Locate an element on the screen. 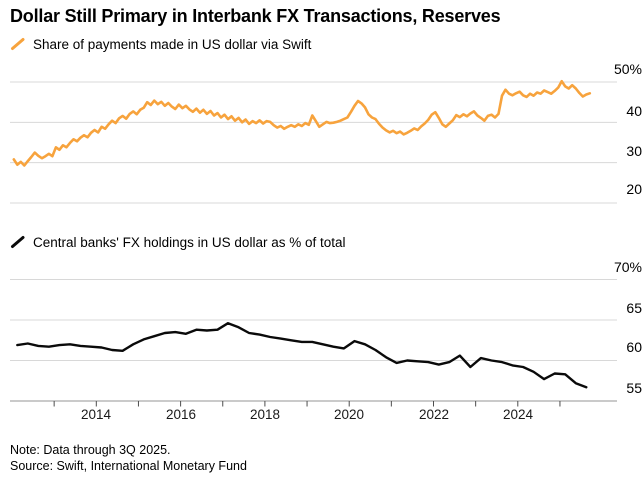 The image size is (644, 479). y-axis-label: 65 is located at coordinates (634, 308).